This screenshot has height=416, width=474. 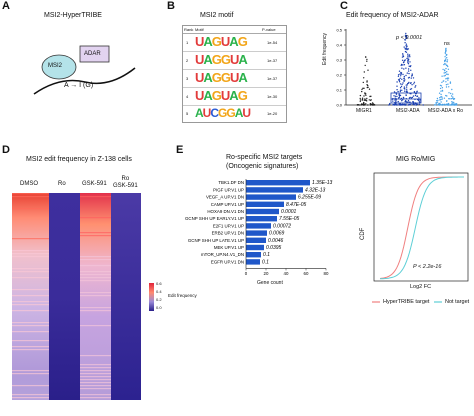 What do you see at coordinates (180, 150) in the screenshot?
I see `panel-label-e: E` at bounding box center [180, 150].